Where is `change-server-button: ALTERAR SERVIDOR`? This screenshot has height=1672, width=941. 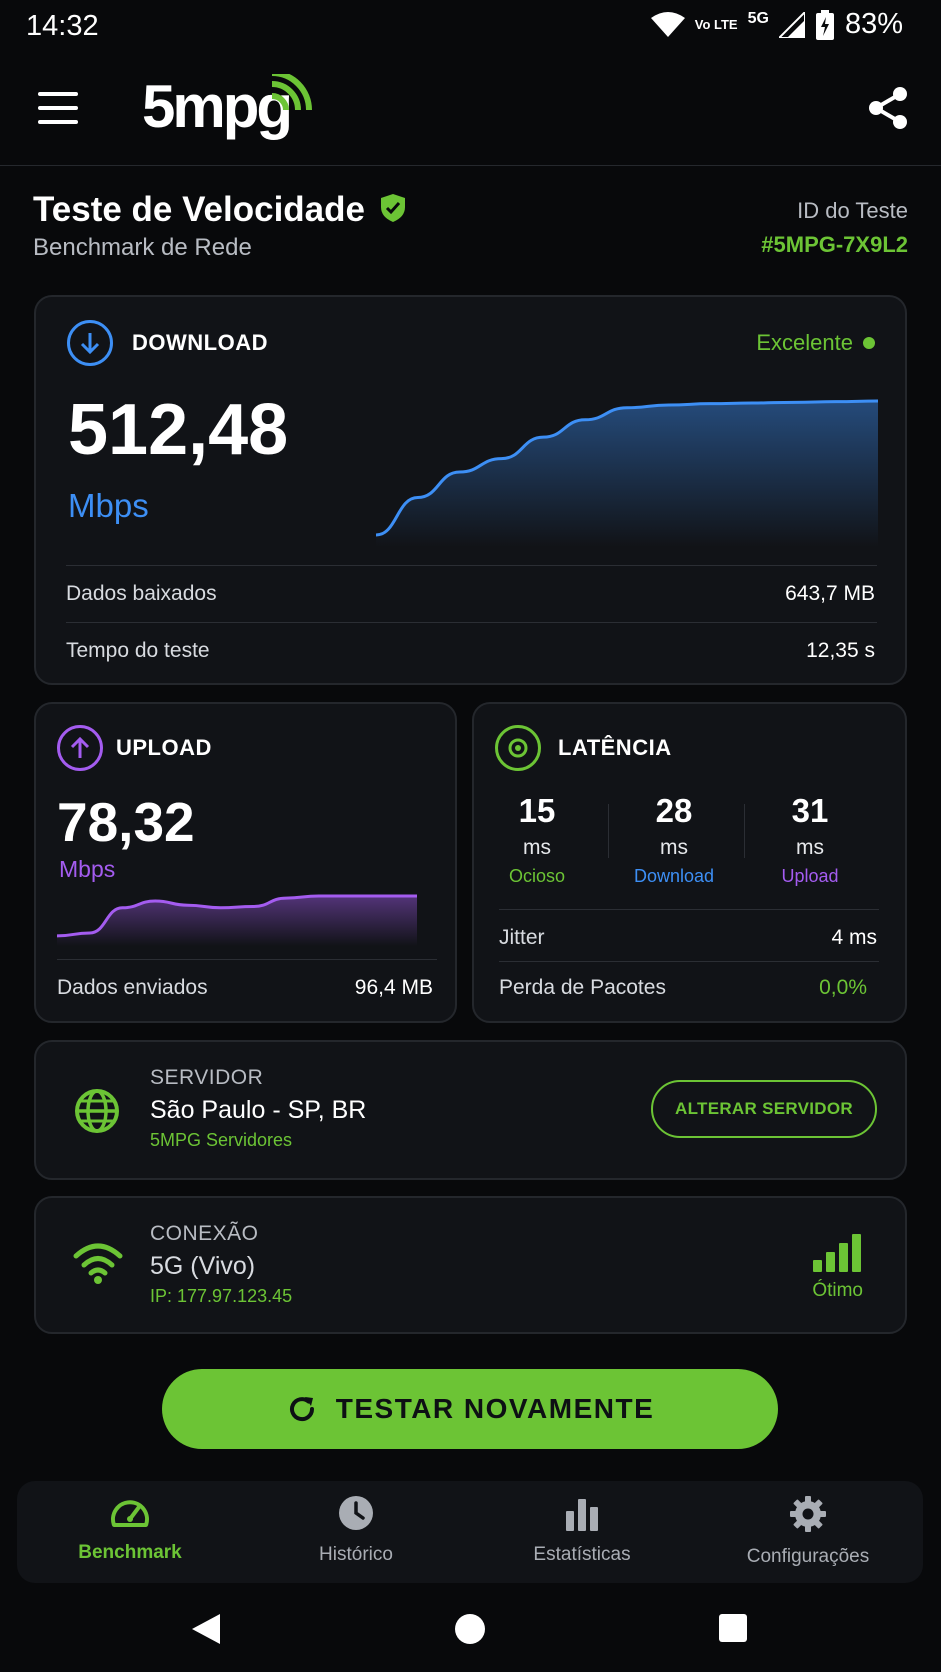 change-server-button: ALTERAR SERVIDOR is located at coordinates (764, 1109).